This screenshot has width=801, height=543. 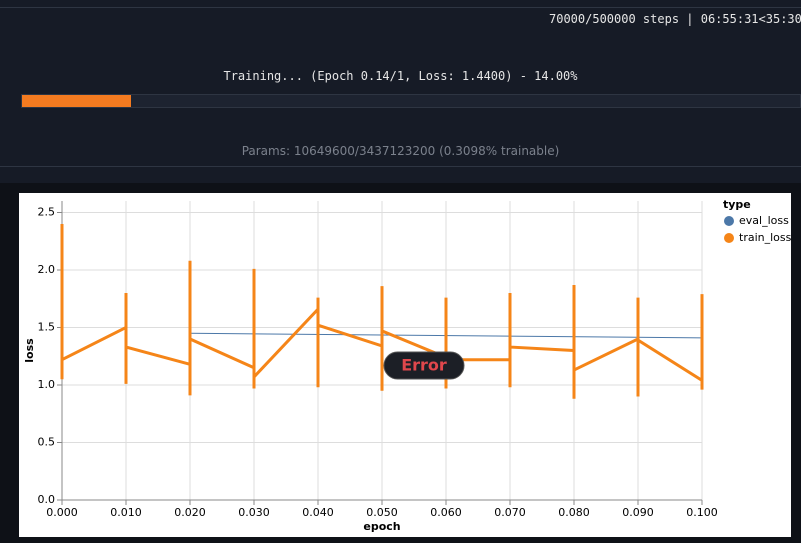 What do you see at coordinates (47, 327) in the screenshot?
I see `y-tick-label: 1.5` at bounding box center [47, 327].